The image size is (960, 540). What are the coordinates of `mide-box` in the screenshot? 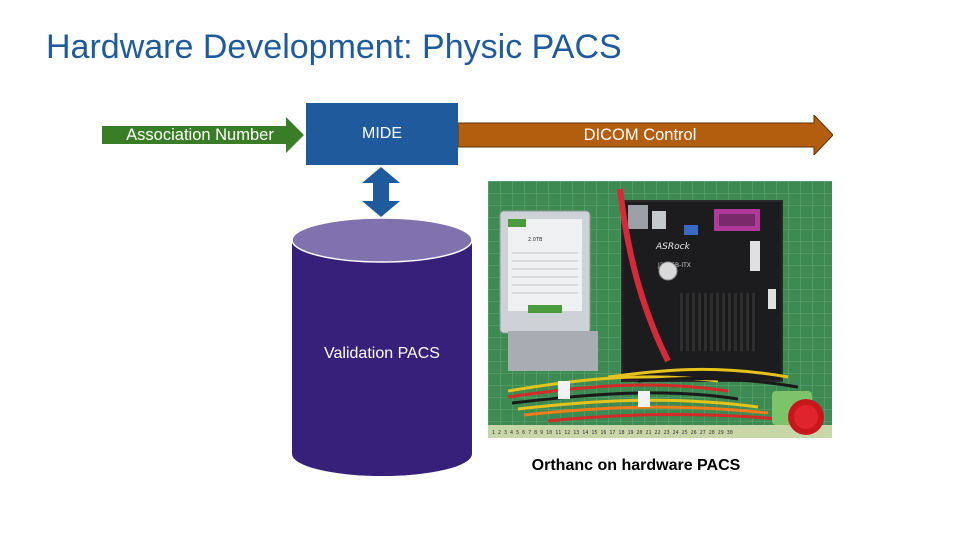 It's located at (382, 134).